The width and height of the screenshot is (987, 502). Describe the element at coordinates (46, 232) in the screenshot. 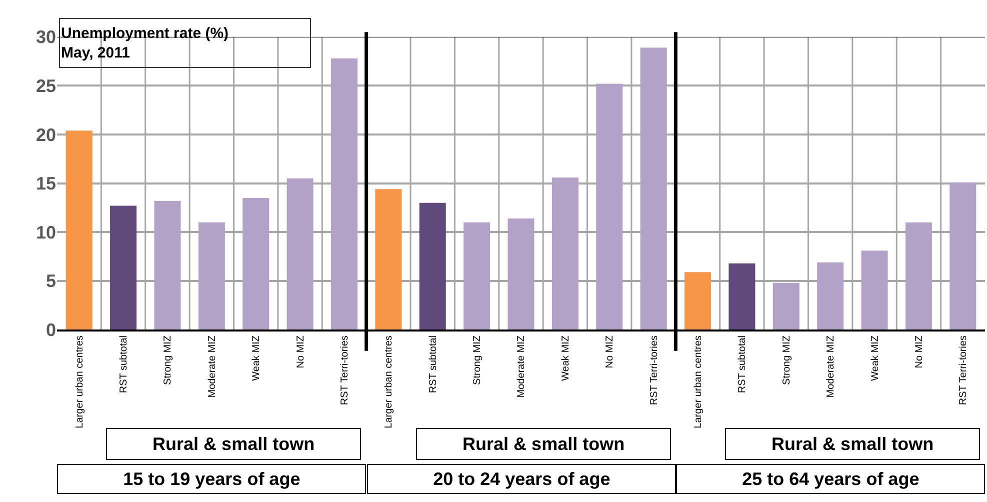

I see `y-tick-label: 10` at that location.